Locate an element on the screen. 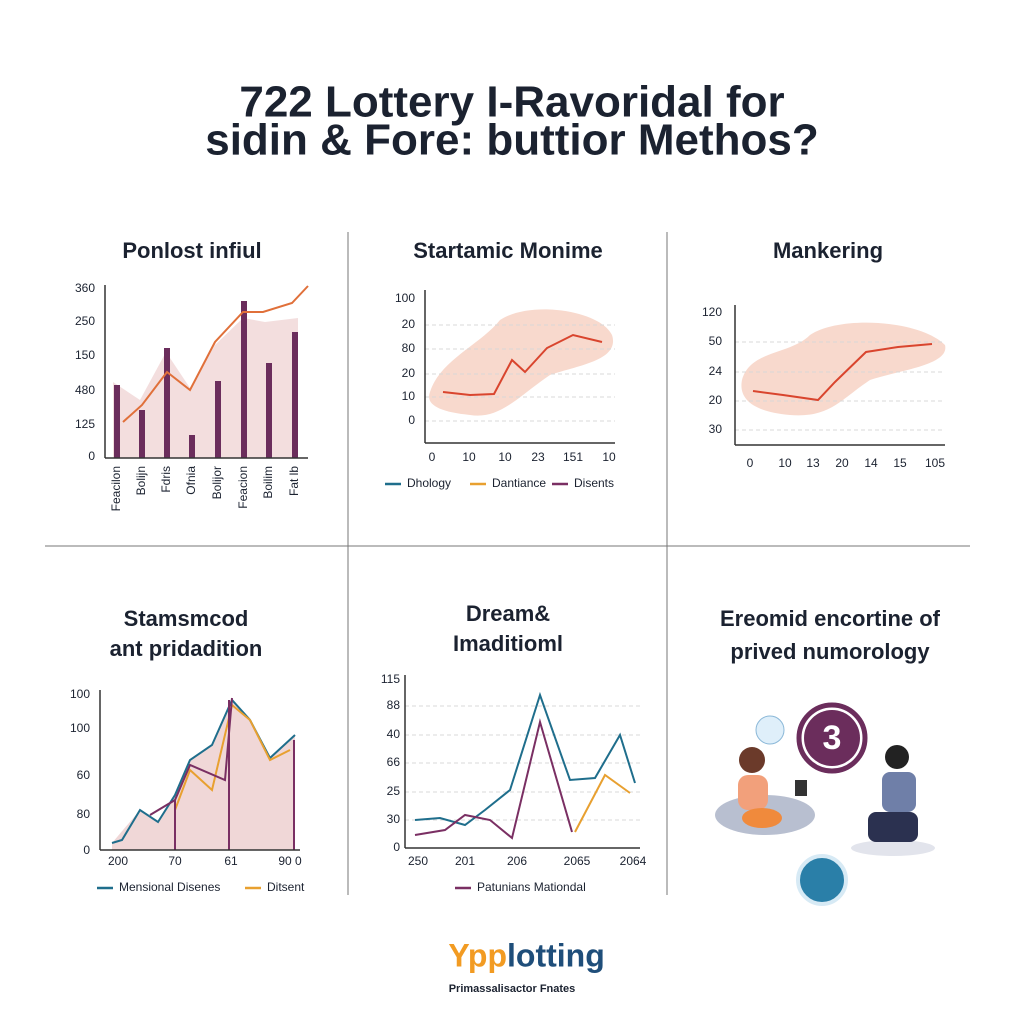 The height and width of the screenshot is (1024, 1024). x-tick-label: 23 is located at coordinates (538, 457).